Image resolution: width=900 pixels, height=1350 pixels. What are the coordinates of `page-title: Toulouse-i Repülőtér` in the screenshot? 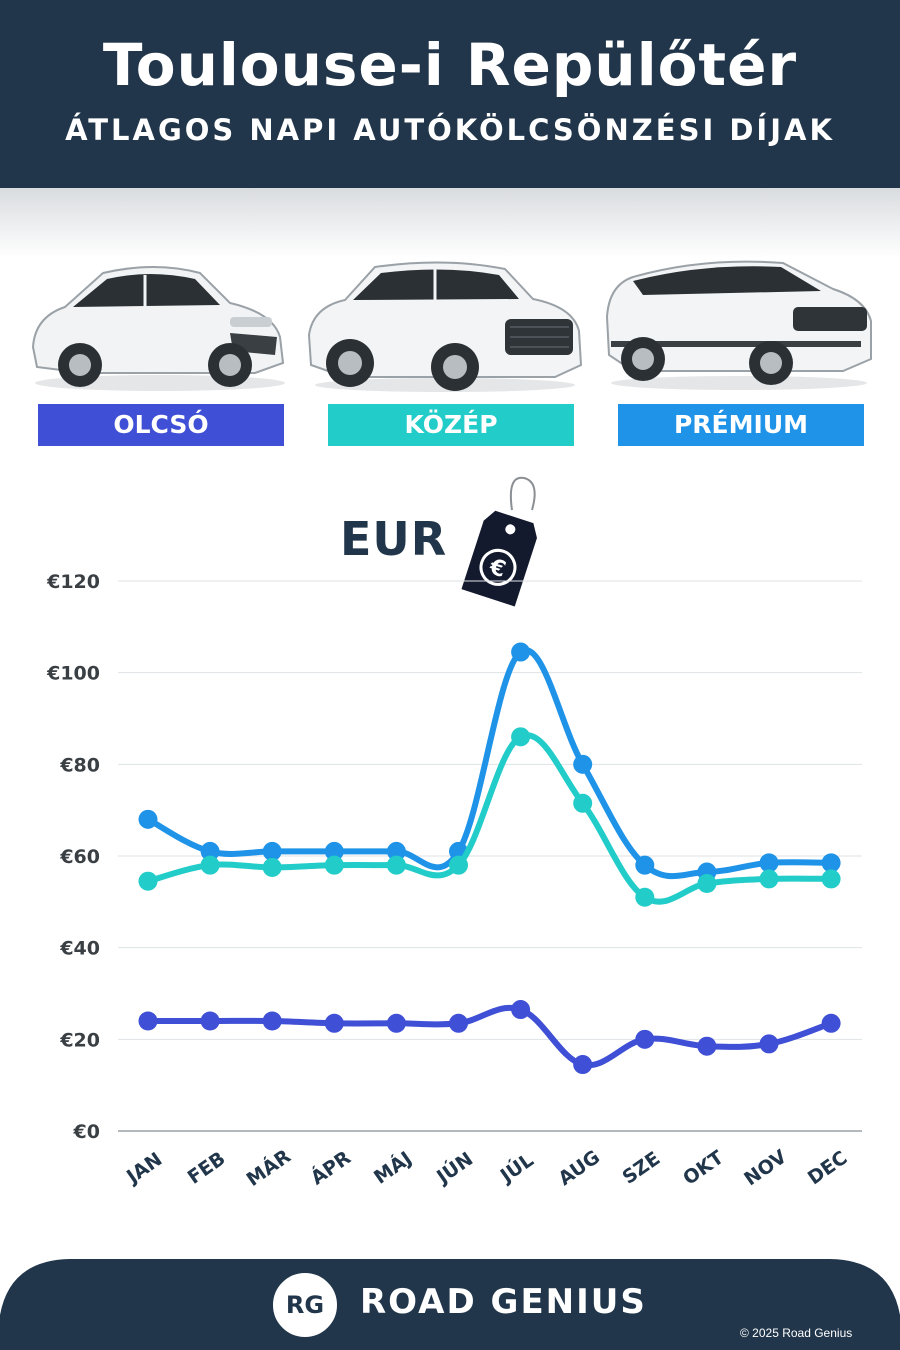 It's located at (450, 65).